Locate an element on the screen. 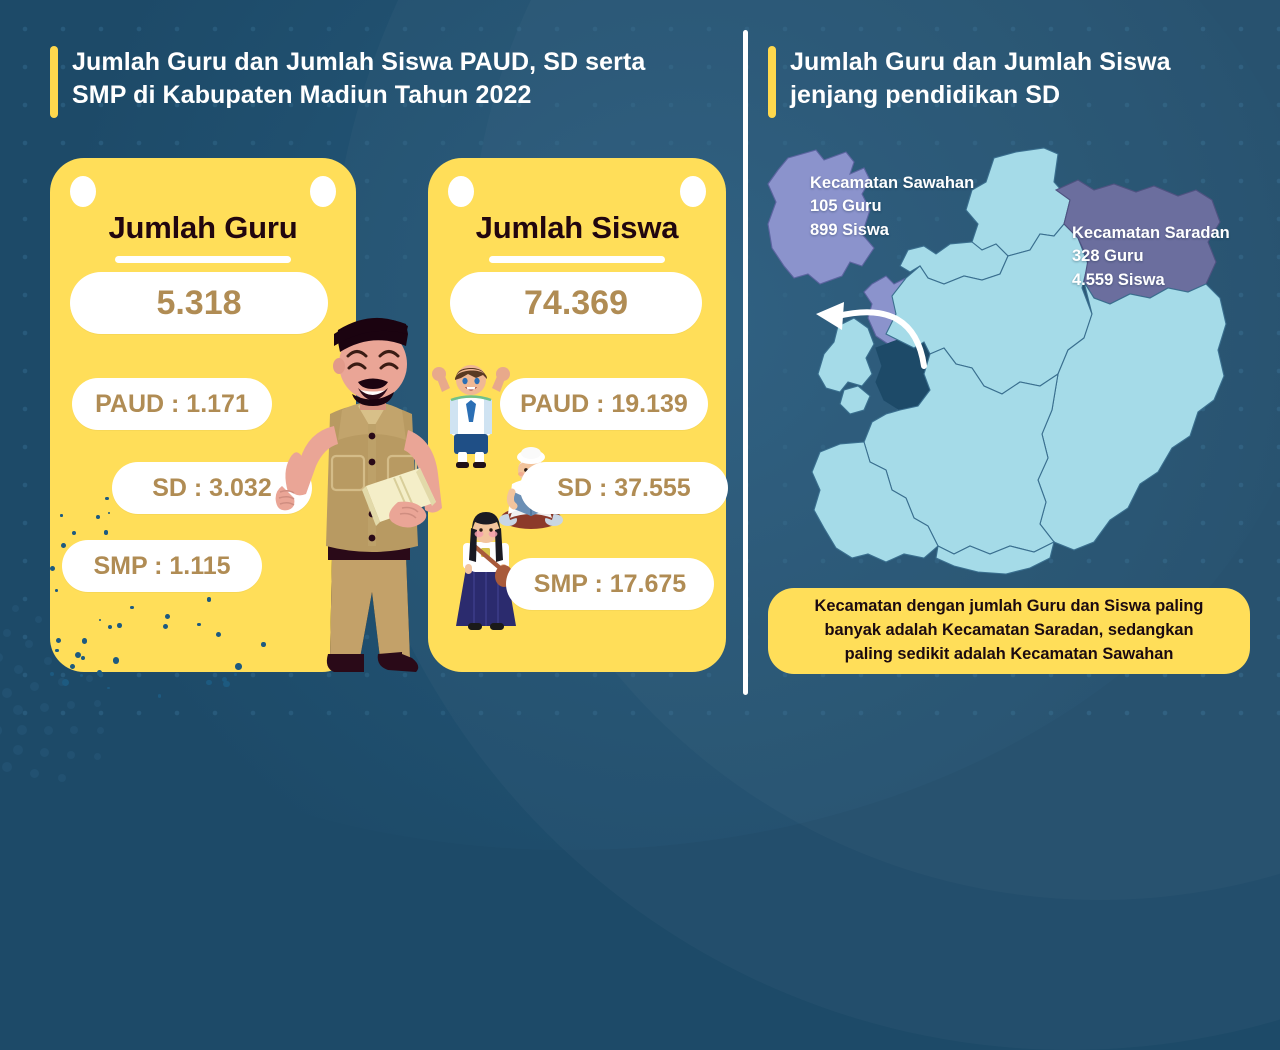 The height and width of the screenshot is (1050, 1280). siswa-paud-value: PAUD : 19.139 is located at coordinates (604, 404).